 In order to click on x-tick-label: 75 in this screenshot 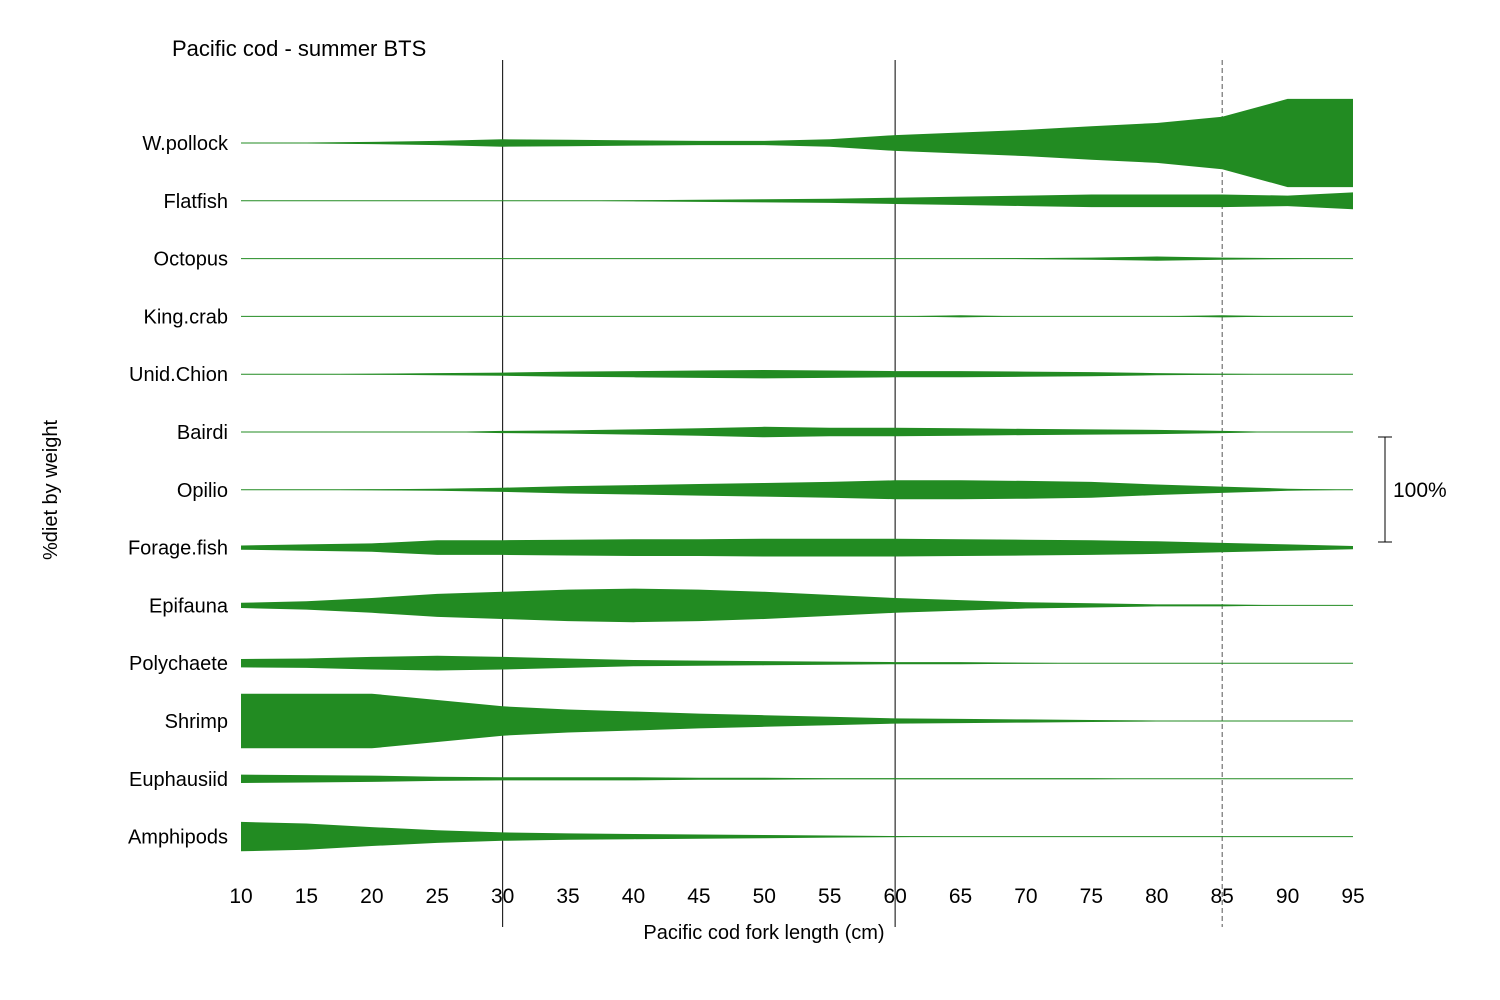, I will do `click(1091, 896)`.